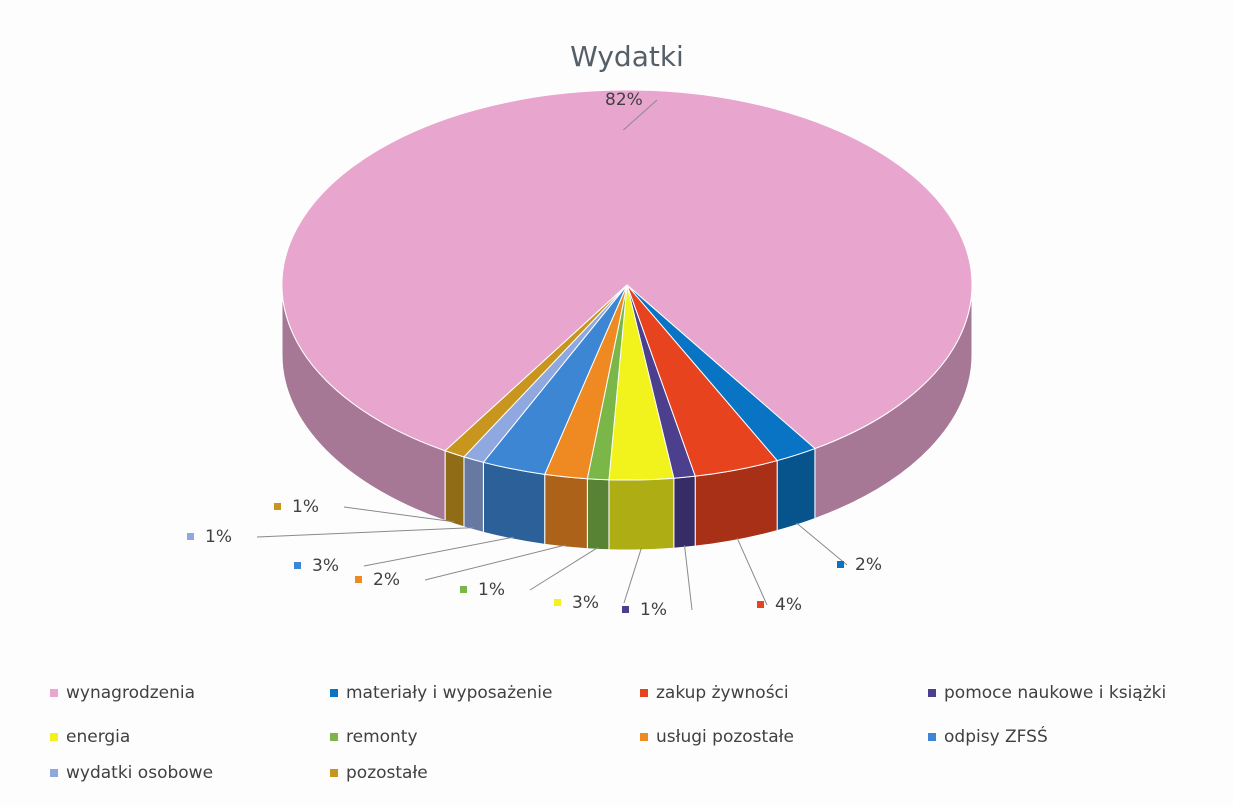  Describe the element at coordinates (387, 773) in the screenshot. I see `legend-label: pozostałe` at that location.